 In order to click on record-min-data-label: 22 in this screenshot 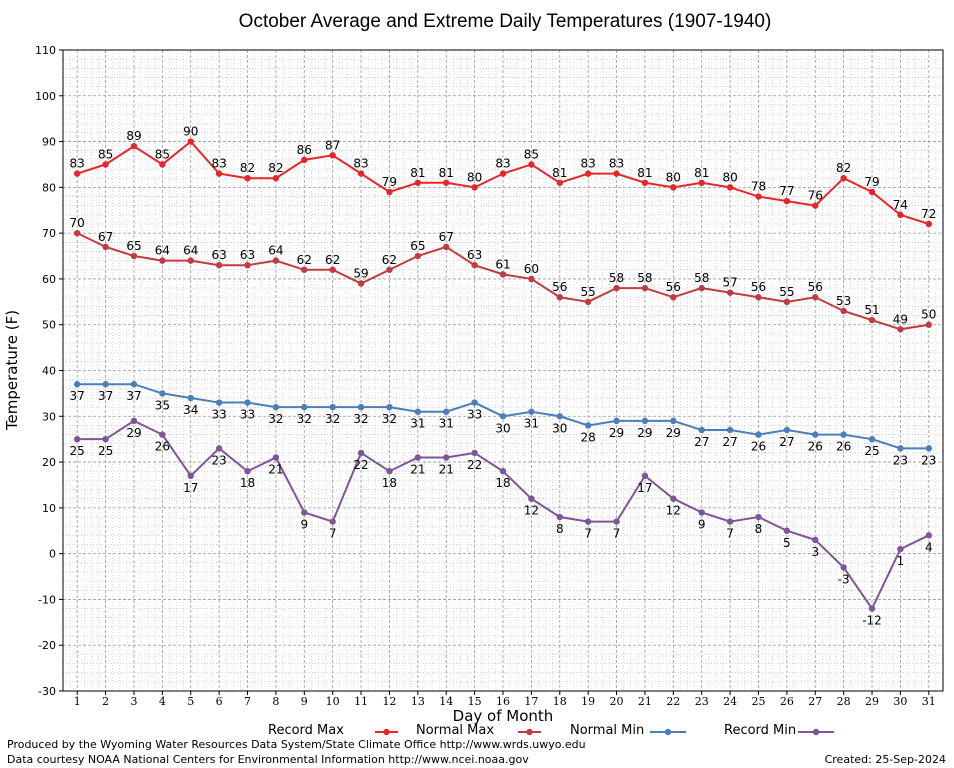, I will do `click(474, 465)`.